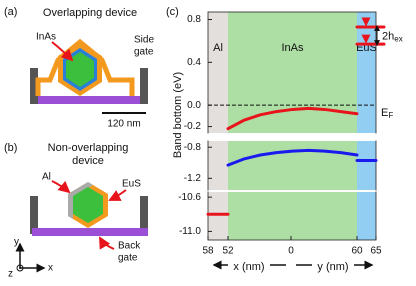 The width and height of the screenshot is (416, 286). I want to click on y-tick-label: 0.0, so click(194, 105).